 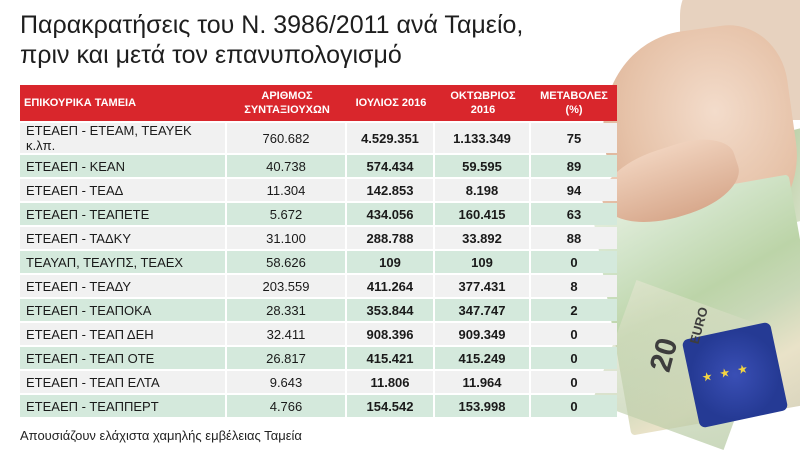 What do you see at coordinates (391, 138) in the screenshot?
I see `cell-july: 4.529.351` at bounding box center [391, 138].